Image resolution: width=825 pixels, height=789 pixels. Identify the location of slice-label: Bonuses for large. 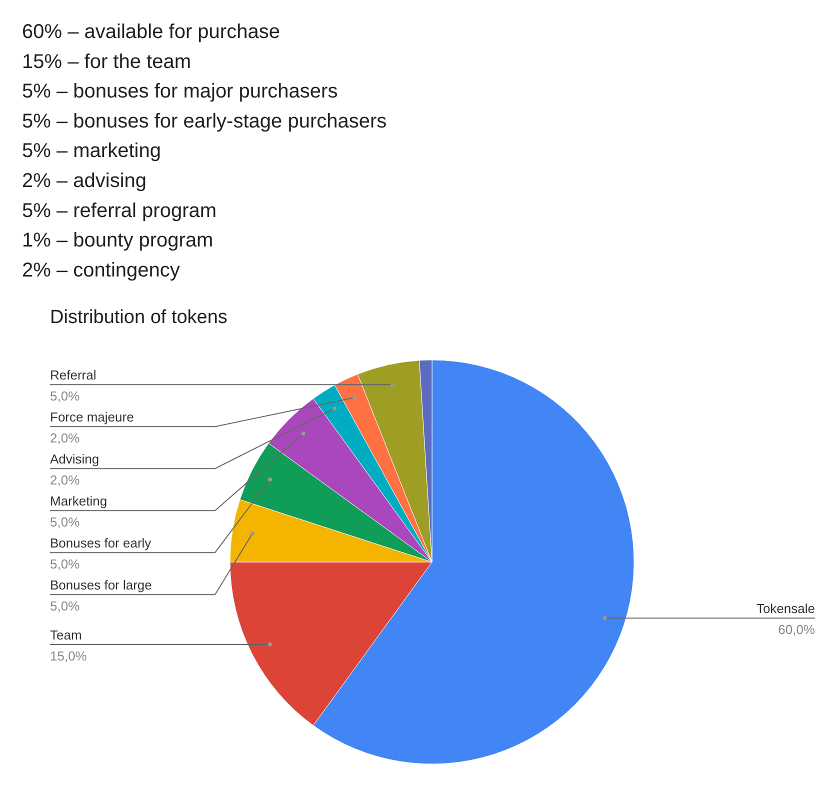
(101, 585).